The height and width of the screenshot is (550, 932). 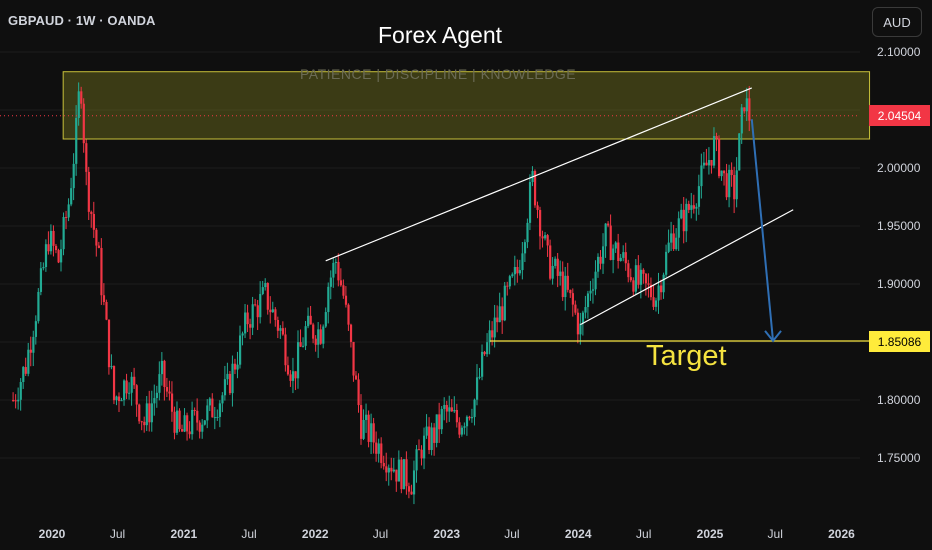 What do you see at coordinates (52, 534) in the screenshot?
I see `time-tick-label: 2020` at bounding box center [52, 534].